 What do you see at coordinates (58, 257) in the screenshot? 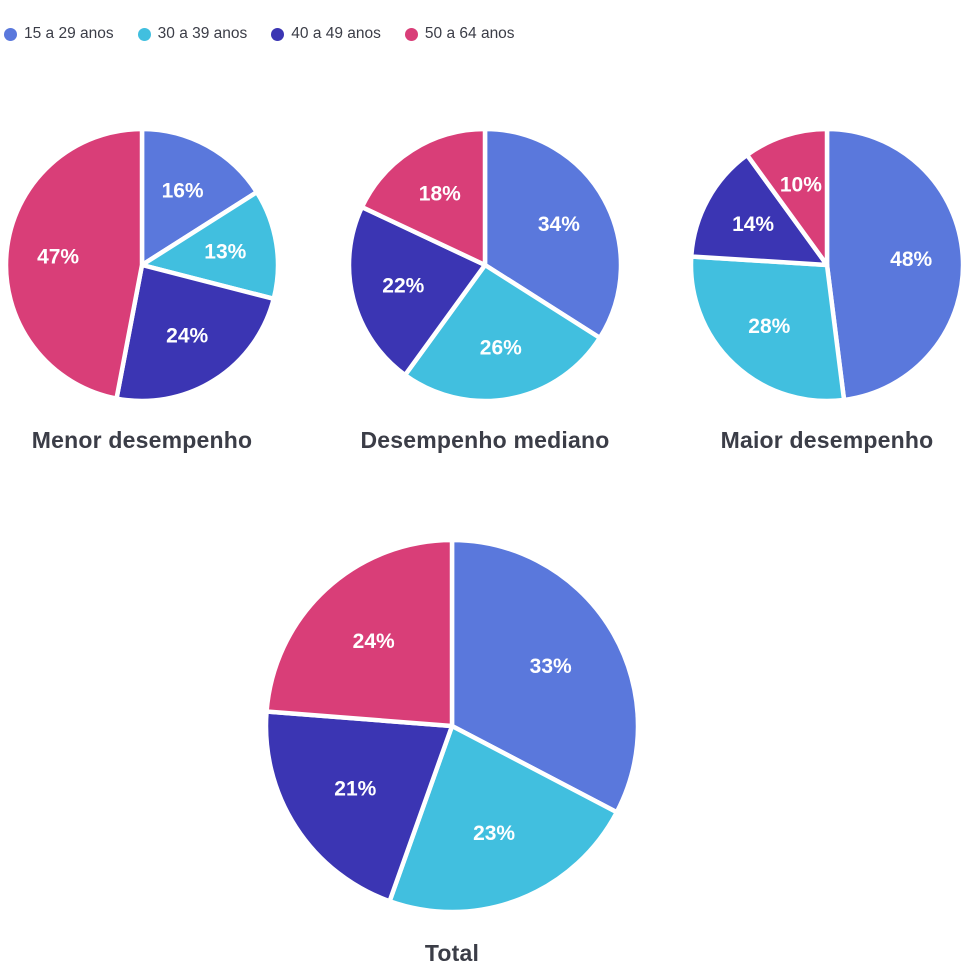
I see `slice-value-label: 47%` at bounding box center [58, 257].